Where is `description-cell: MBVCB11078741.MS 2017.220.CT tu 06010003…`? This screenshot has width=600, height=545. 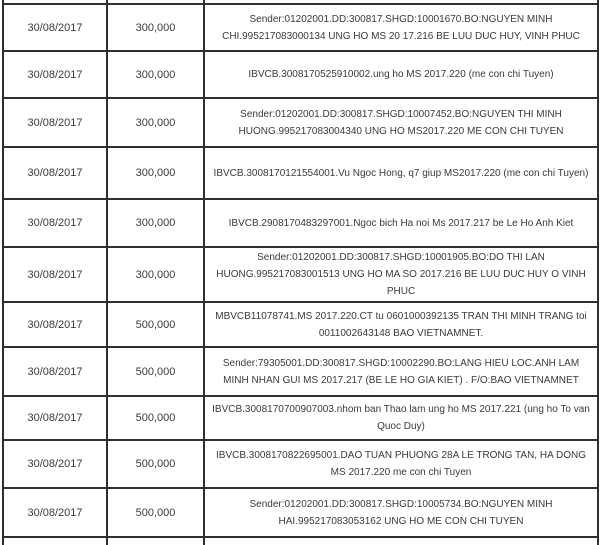
description-cell: MBVCB11078741.MS 2017.220.CT tu 06010003… is located at coordinates (401, 324).